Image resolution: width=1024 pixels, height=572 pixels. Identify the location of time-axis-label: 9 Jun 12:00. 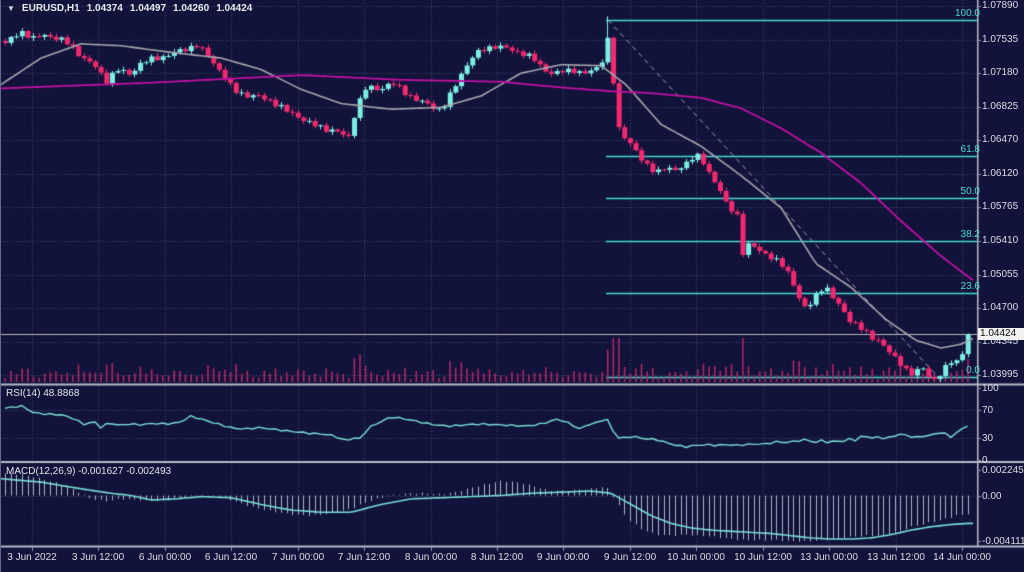
(630, 557).